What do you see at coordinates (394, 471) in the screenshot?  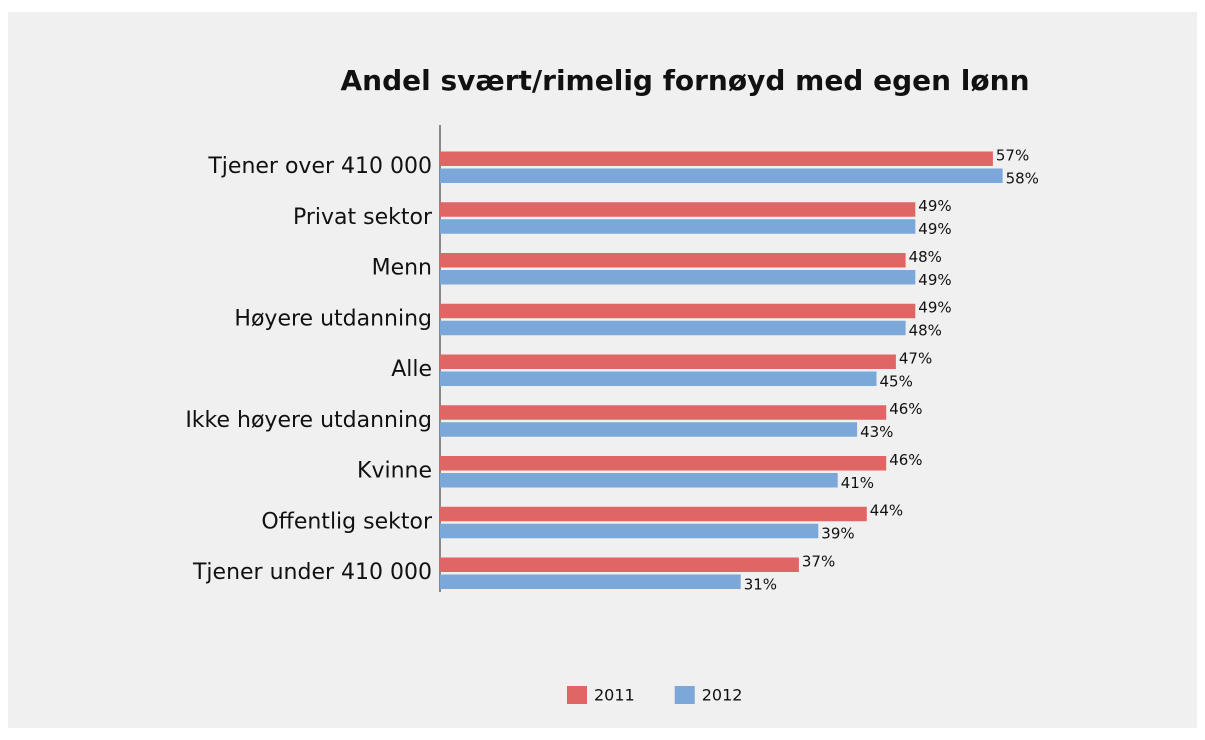 I see `category-label: Kvinne` at bounding box center [394, 471].